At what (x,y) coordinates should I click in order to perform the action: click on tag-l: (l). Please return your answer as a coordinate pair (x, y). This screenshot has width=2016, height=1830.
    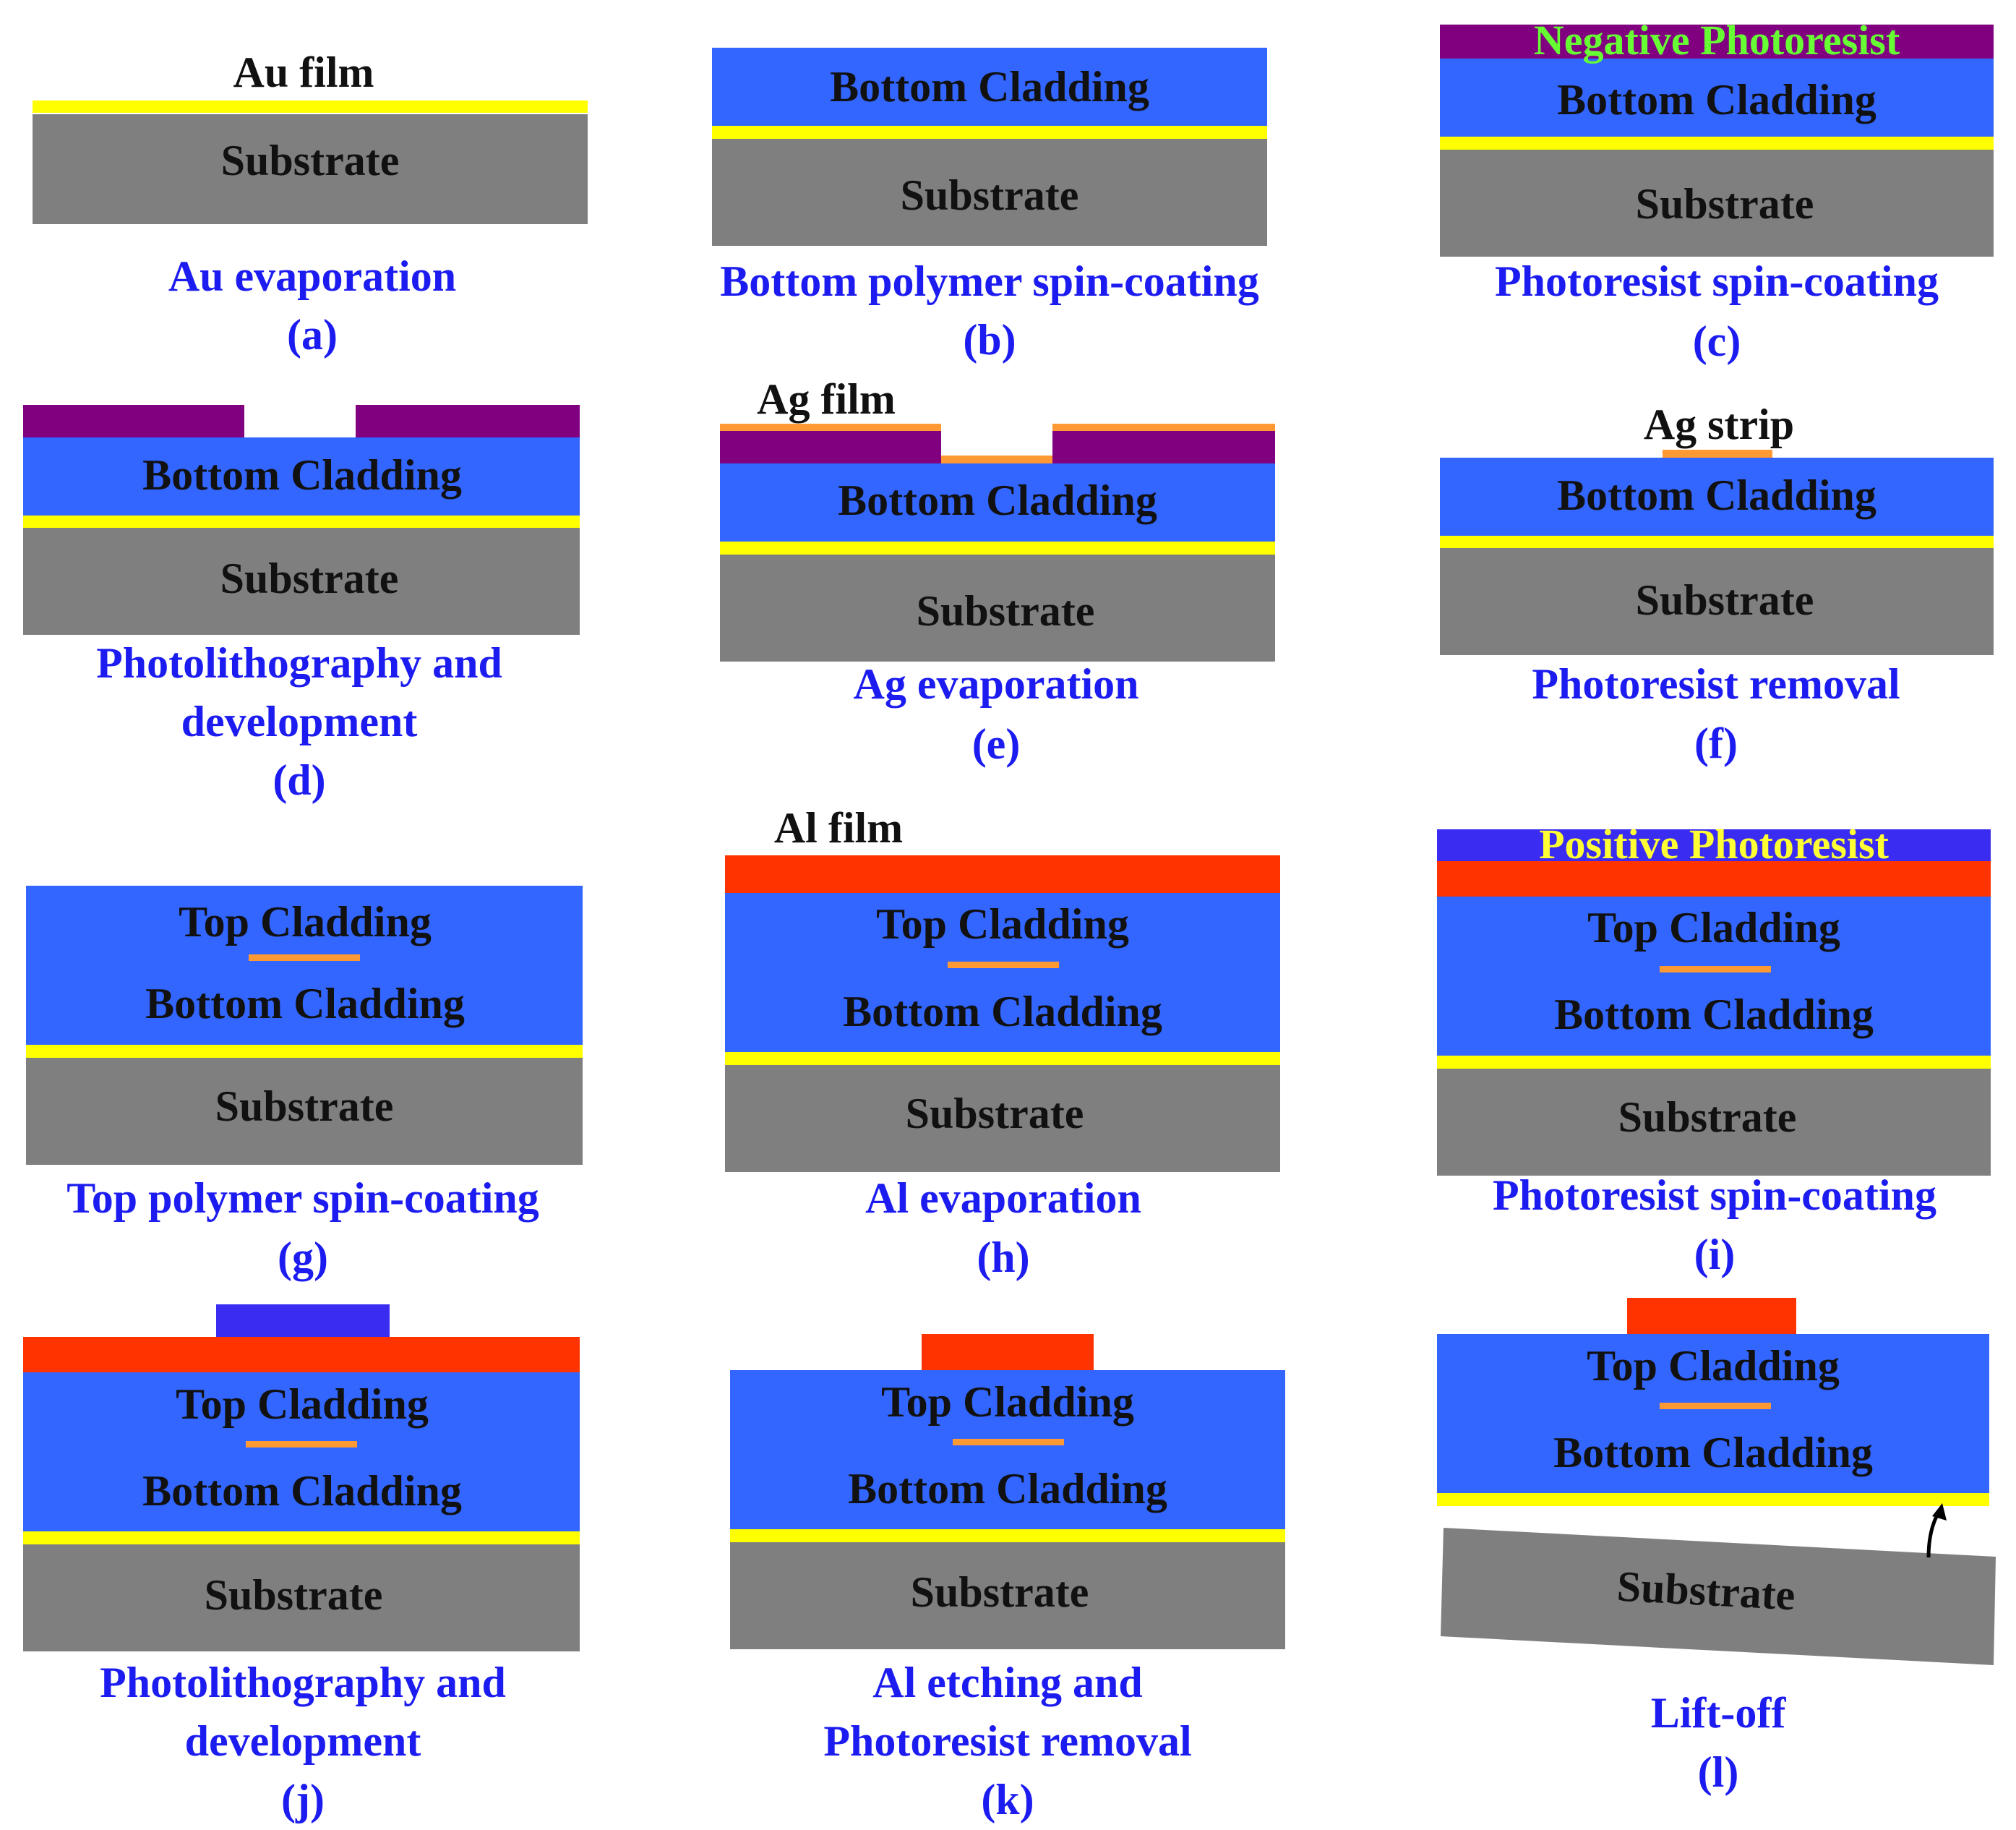
    Looking at the image, I should click on (1719, 1772).